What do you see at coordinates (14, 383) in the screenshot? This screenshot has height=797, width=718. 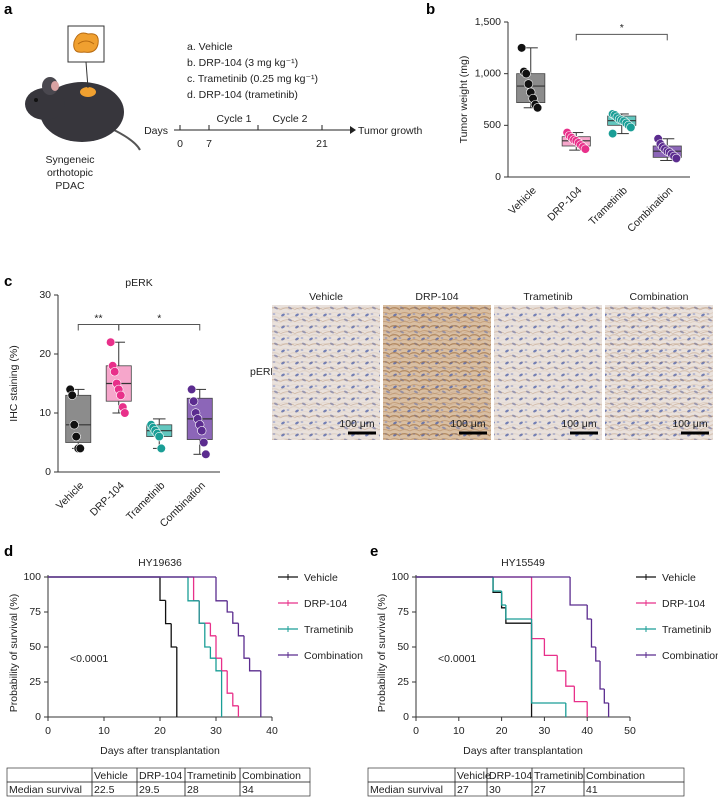 I see `y-axis-label: IHC staining (%)` at bounding box center [14, 383].